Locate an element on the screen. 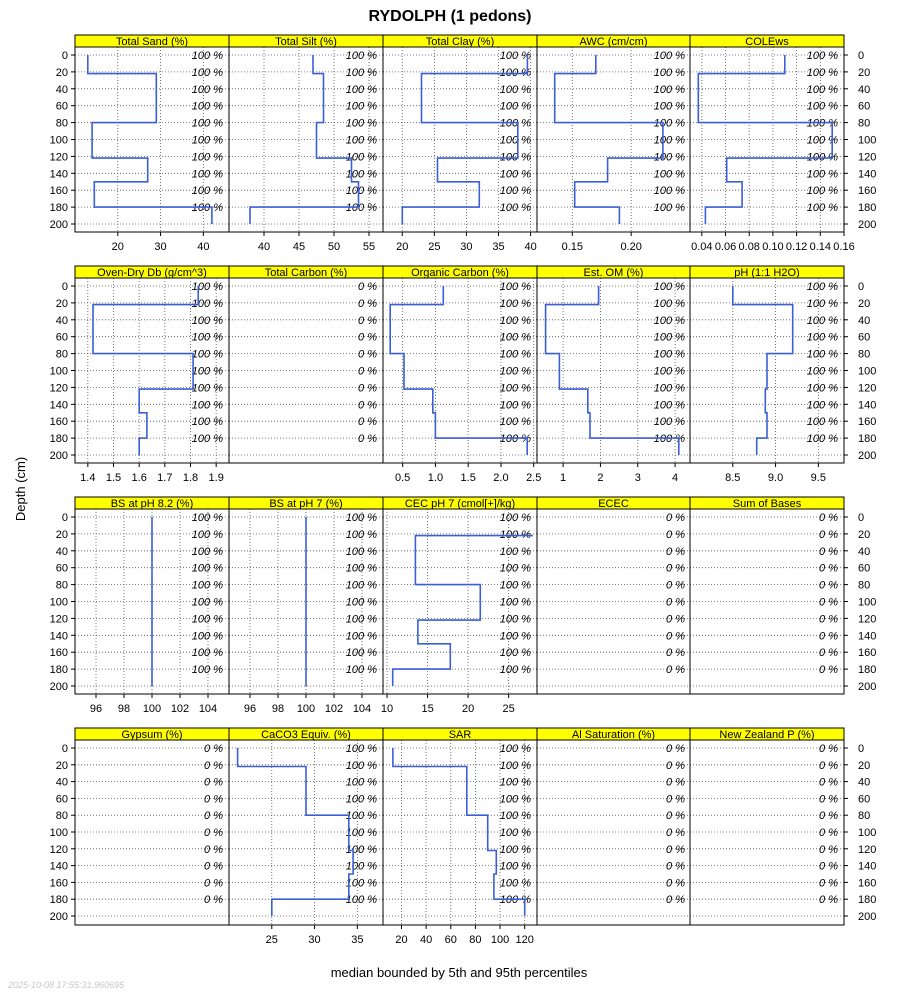  x-tick-label: 0.06 is located at coordinates (725, 247).